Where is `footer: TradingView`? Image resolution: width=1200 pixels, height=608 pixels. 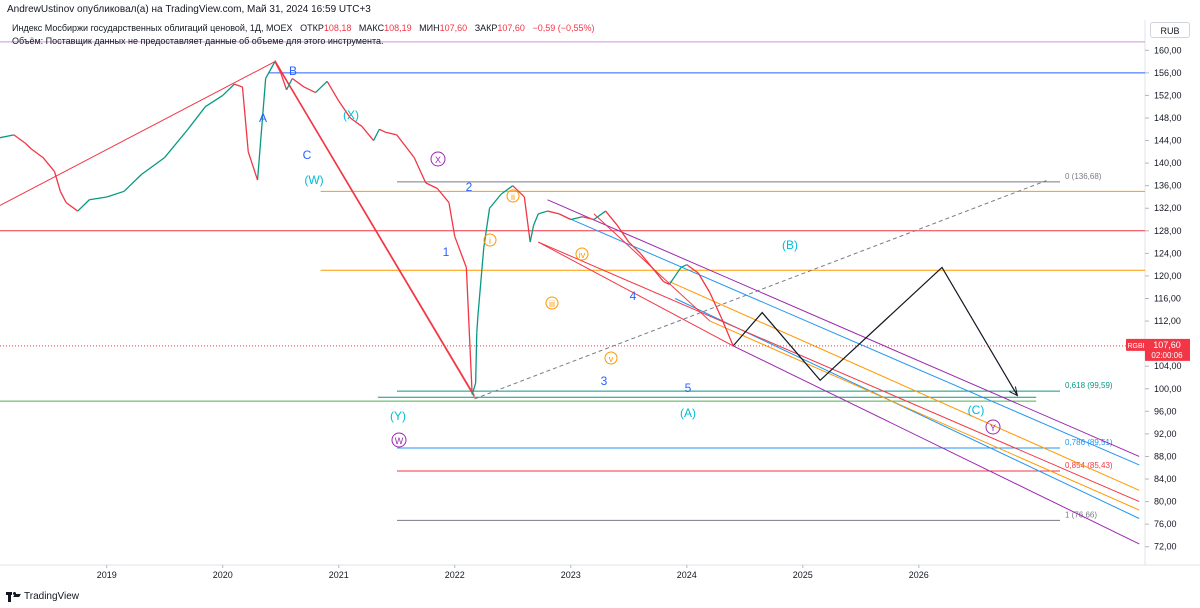
footer: TradingView is located at coordinates (600, 598).